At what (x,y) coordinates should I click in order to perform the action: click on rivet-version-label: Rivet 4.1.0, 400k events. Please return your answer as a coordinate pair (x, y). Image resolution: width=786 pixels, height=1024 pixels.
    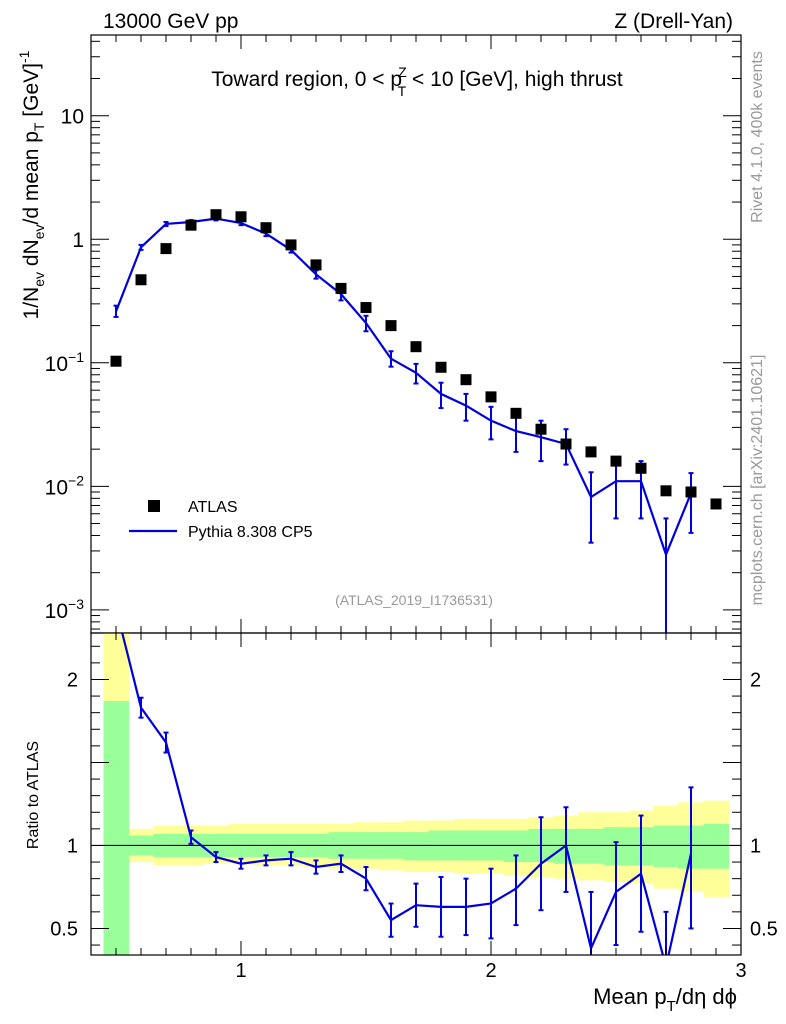
    Looking at the image, I should click on (757, 137).